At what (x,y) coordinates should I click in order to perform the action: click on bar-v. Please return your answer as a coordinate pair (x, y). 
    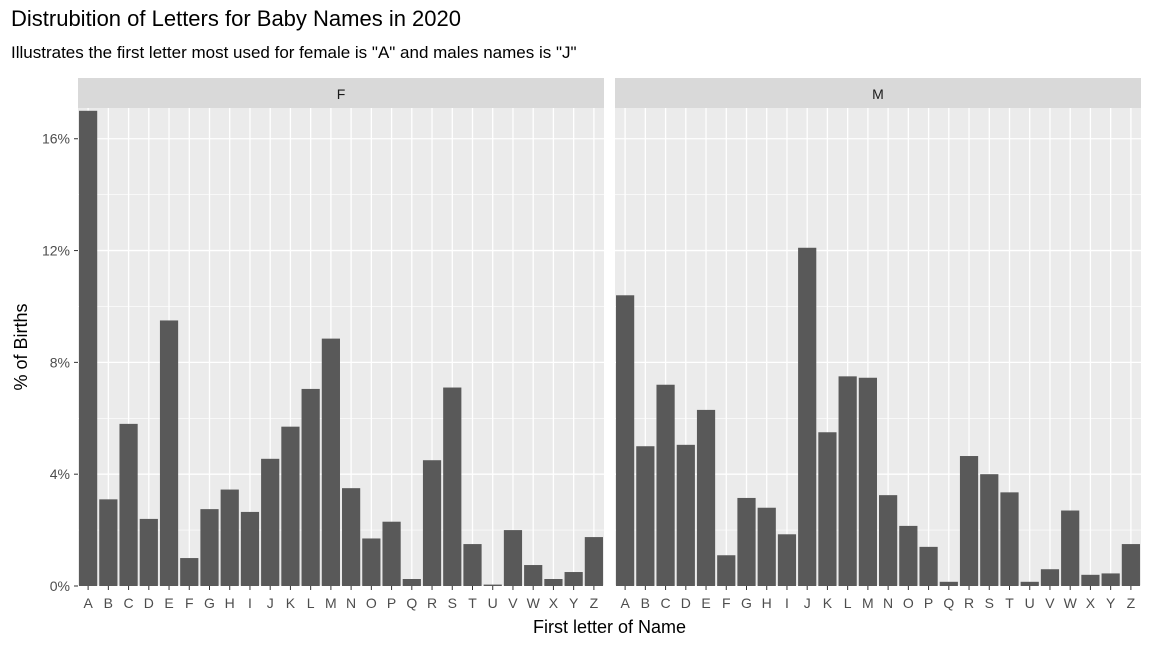
    Looking at the image, I should click on (1050, 577).